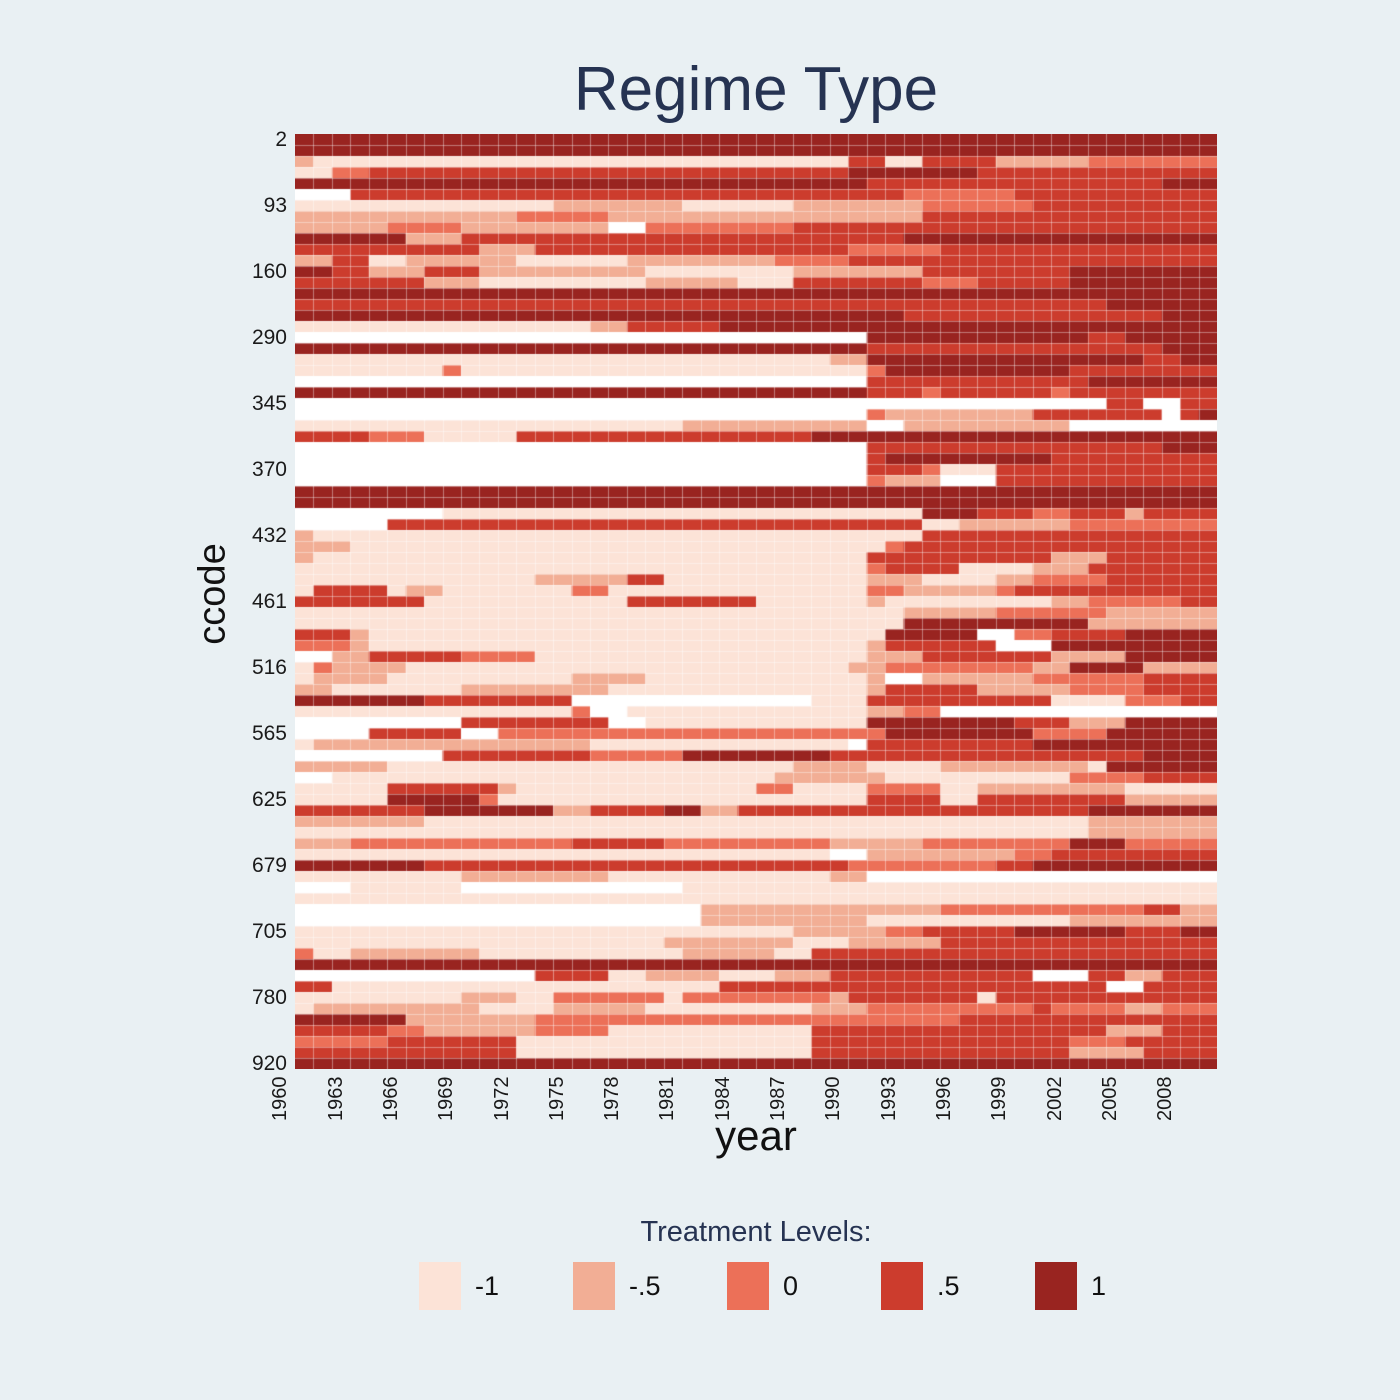  Describe the element at coordinates (594, 1286) in the screenshot. I see `legend-swatch--.5` at that location.